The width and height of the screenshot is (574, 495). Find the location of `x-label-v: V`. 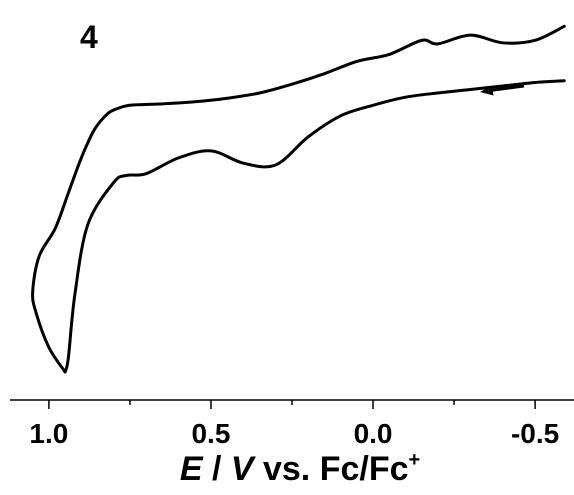

x-label-v: V is located at coordinates (244, 469).